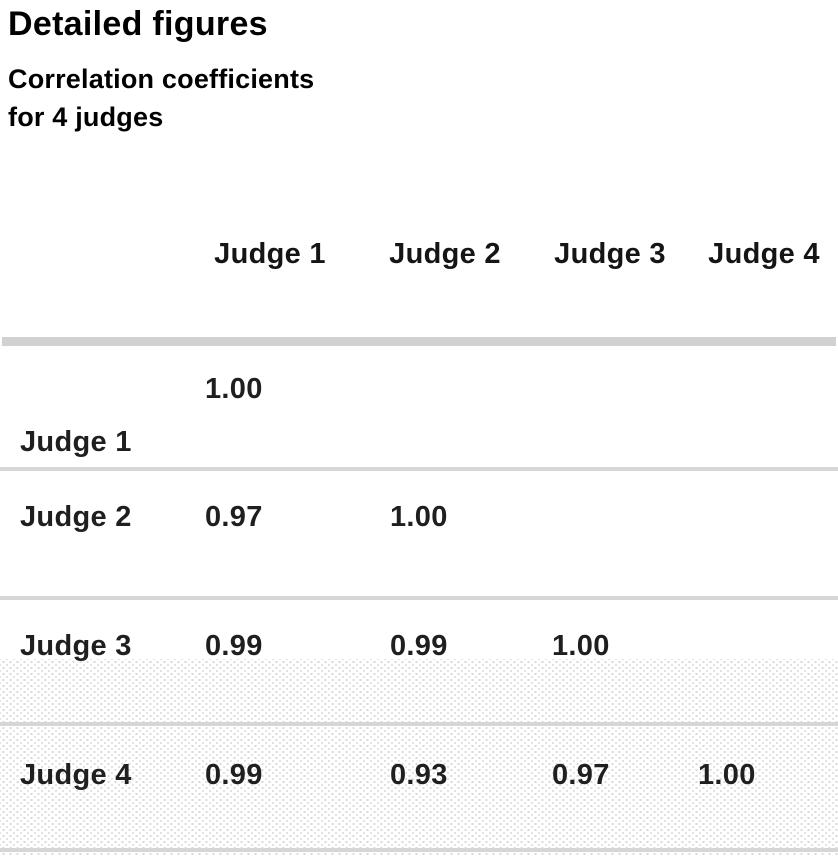 This screenshot has height=856, width=838. What do you see at coordinates (76, 442) in the screenshot?
I see `row-label: Judge 1` at bounding box center [76, 442].